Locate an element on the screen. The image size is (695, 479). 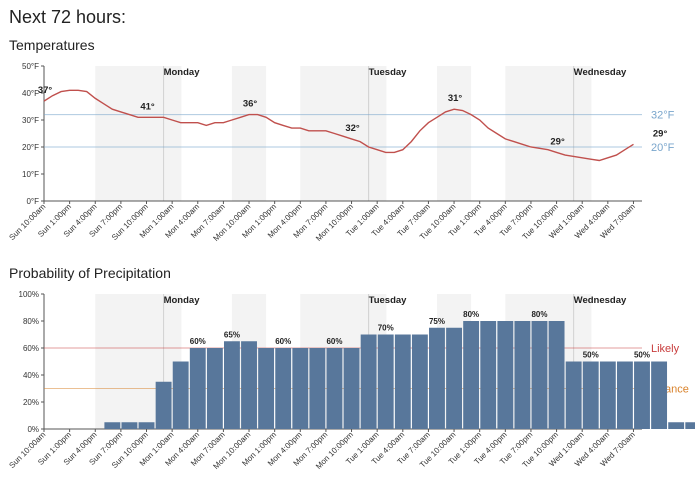
temp-day-label: Wednesday is located at coordinates (600, 72).